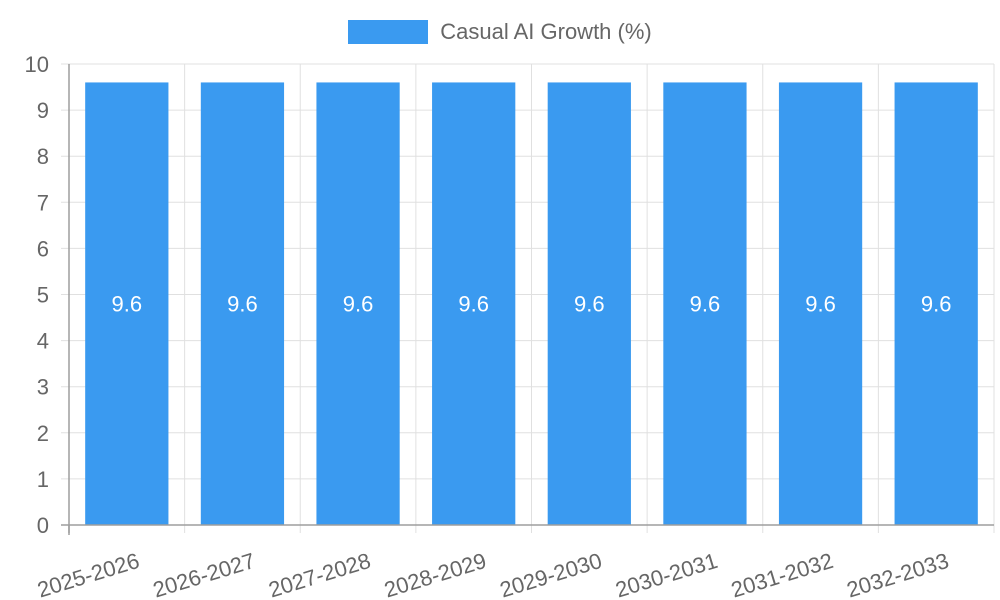 This screenshot has width=1000, height=600. I want to click on chart-legend: Casual AI Growth (%), so click(500, 32).